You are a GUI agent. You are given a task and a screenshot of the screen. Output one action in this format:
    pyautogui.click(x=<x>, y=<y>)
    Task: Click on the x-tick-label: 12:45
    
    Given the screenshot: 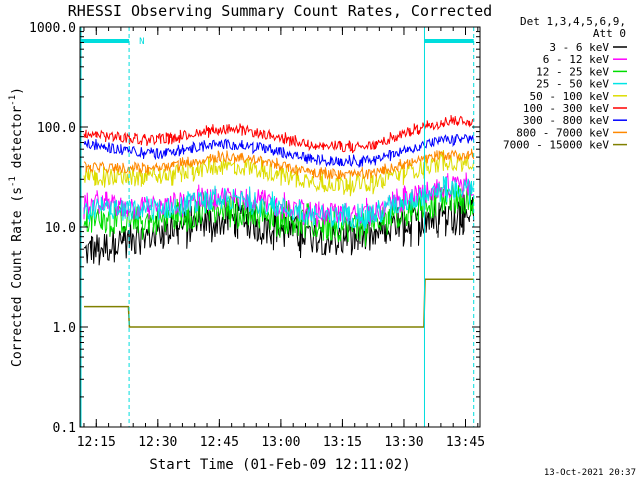 What is the action you would take?
    pyautogui.click(x=219, y=442)
    